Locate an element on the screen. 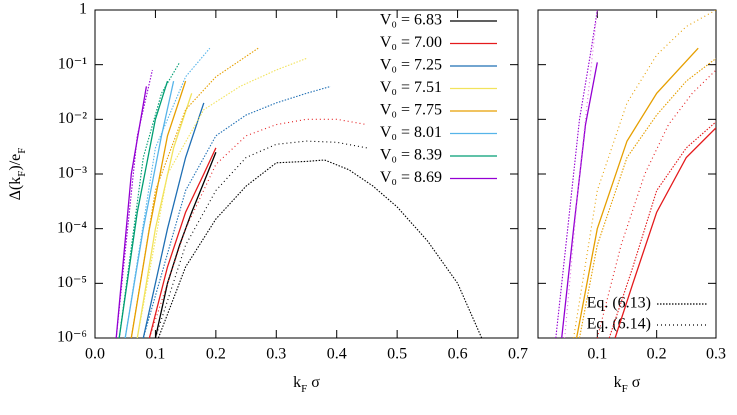  x-tick-label: 0.6 is located at coordinates (458, 354).